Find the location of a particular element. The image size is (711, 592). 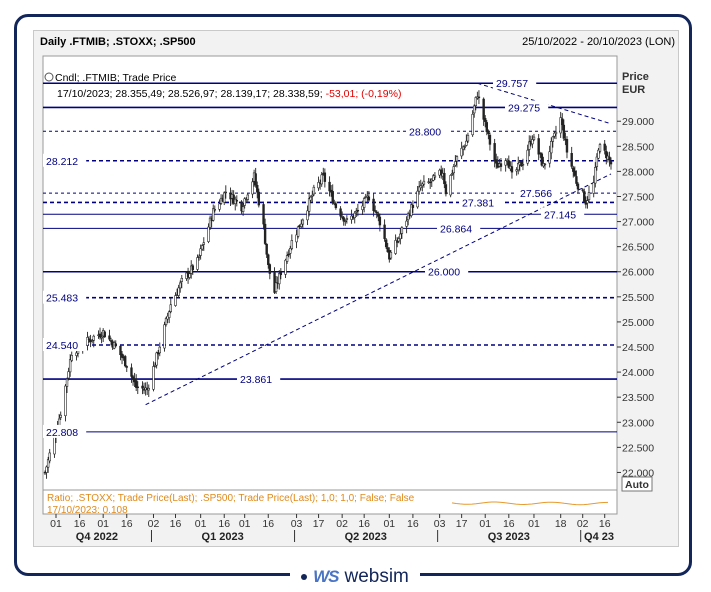

level-label: 27.381 is located at coordinates (478, 203).